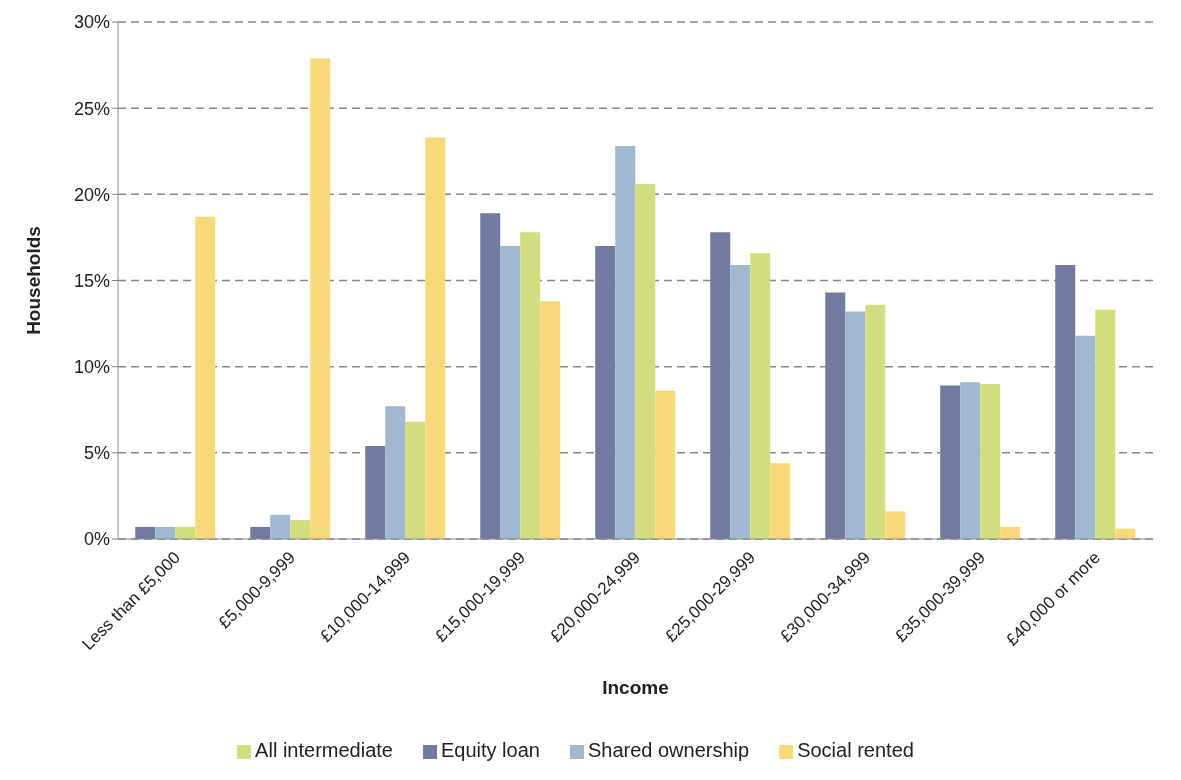 The image size is (1181, 780). I want to click on legend-label: Equity loan, so click(490, 750).